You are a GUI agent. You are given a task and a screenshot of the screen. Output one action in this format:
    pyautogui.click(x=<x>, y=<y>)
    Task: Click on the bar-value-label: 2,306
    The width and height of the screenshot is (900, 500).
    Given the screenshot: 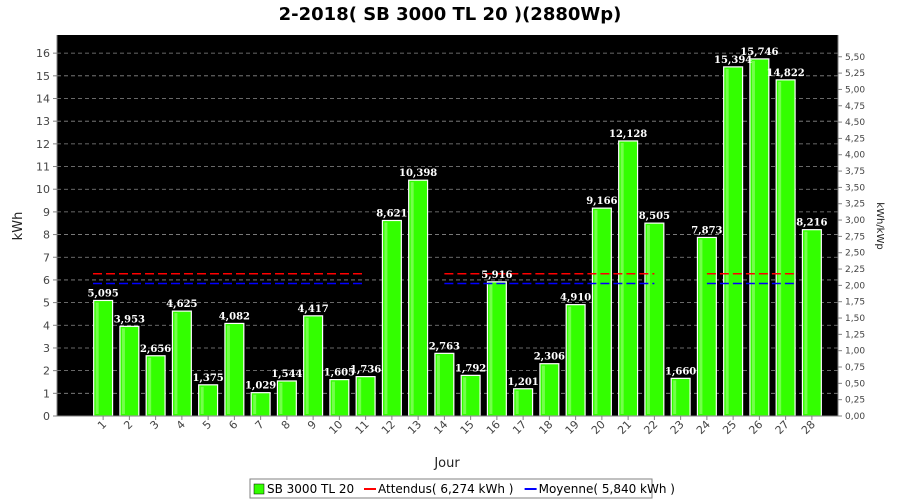 What is the action you would take?
    pyautogui.click(x=549, y=357)
    